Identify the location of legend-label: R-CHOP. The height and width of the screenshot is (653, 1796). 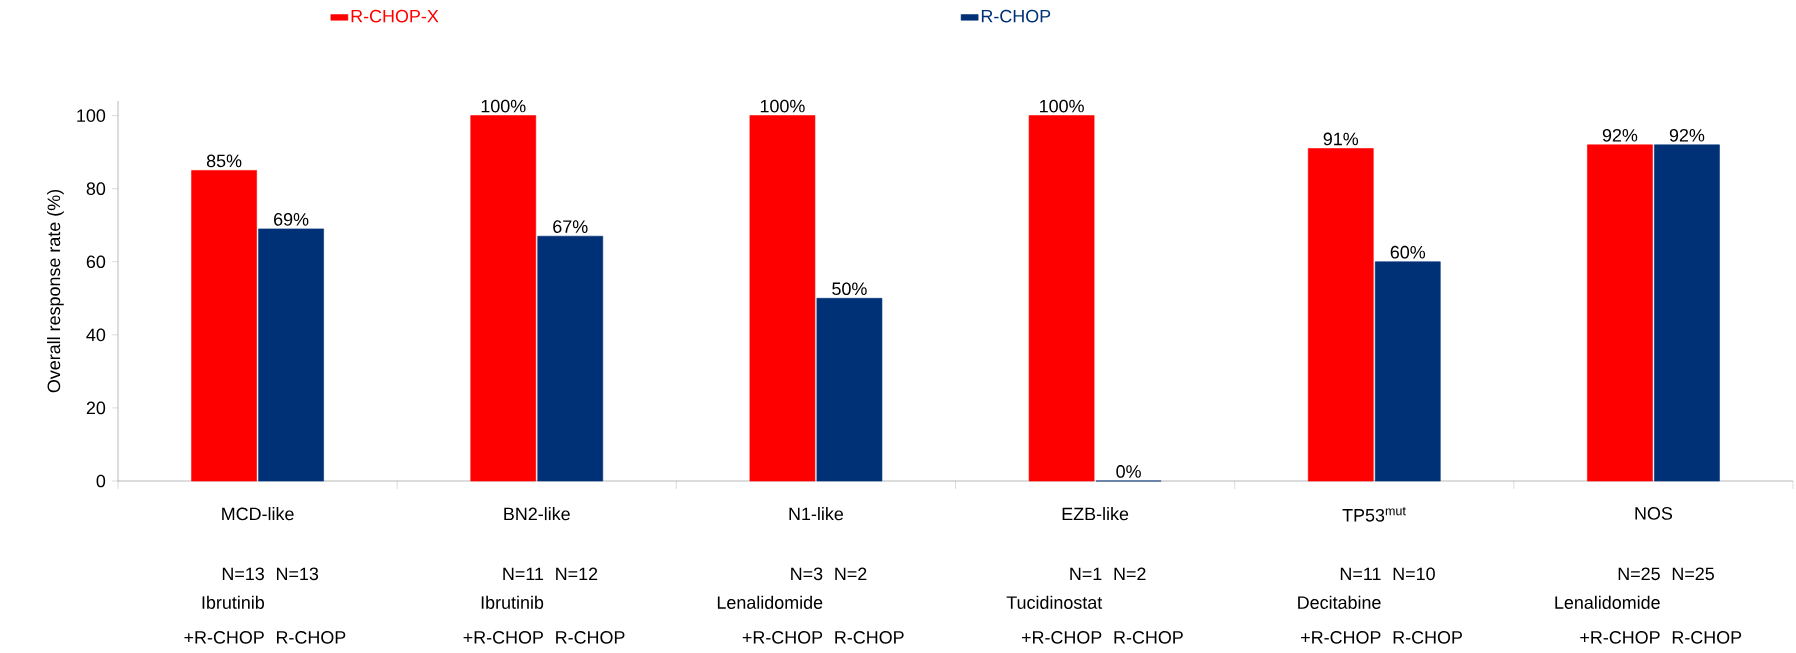
(1016, 16).